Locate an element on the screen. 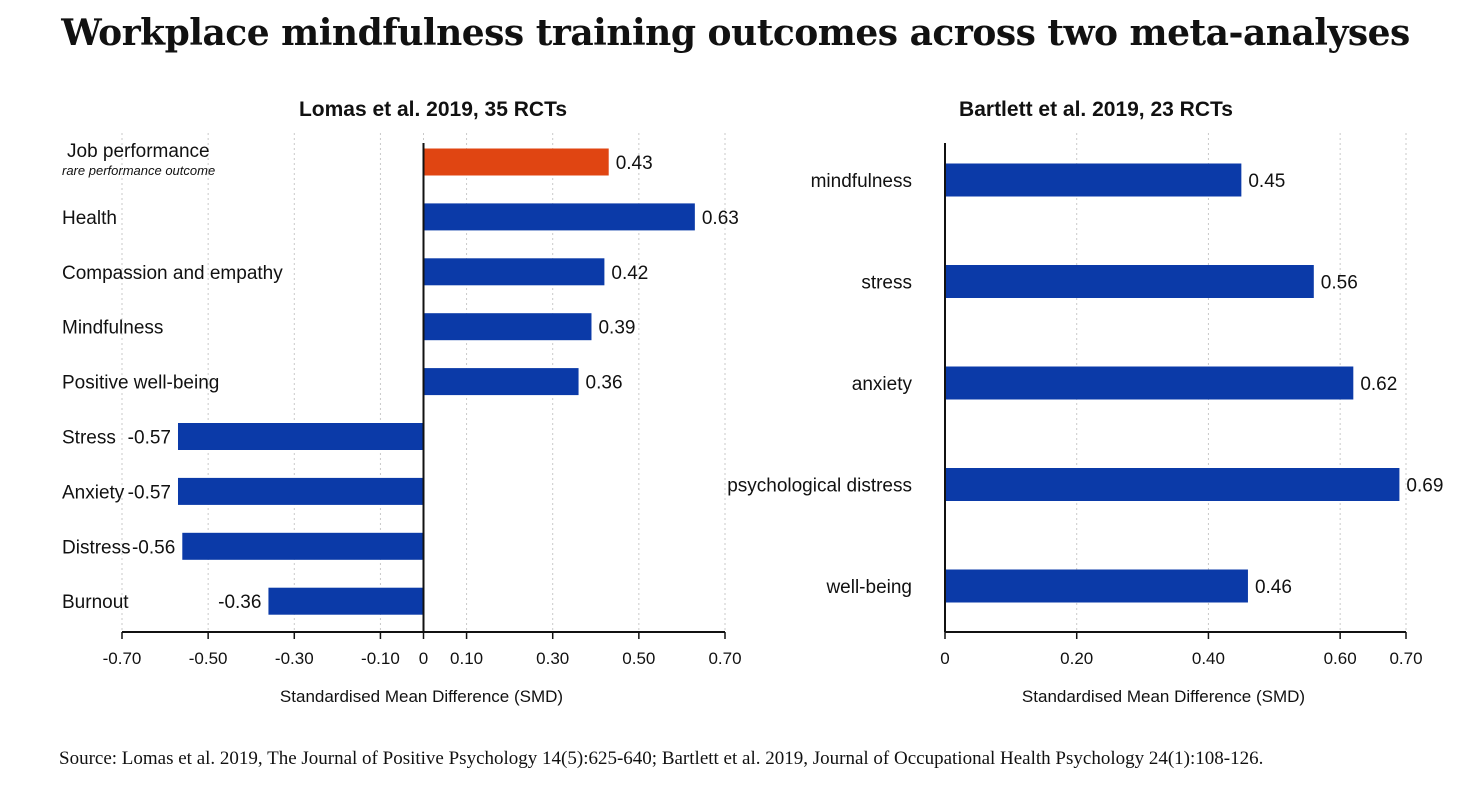 The height and width of the screenshot is (809, 1471). panel2-tick-label: 0.60 is located at coordinates (1340, 658).